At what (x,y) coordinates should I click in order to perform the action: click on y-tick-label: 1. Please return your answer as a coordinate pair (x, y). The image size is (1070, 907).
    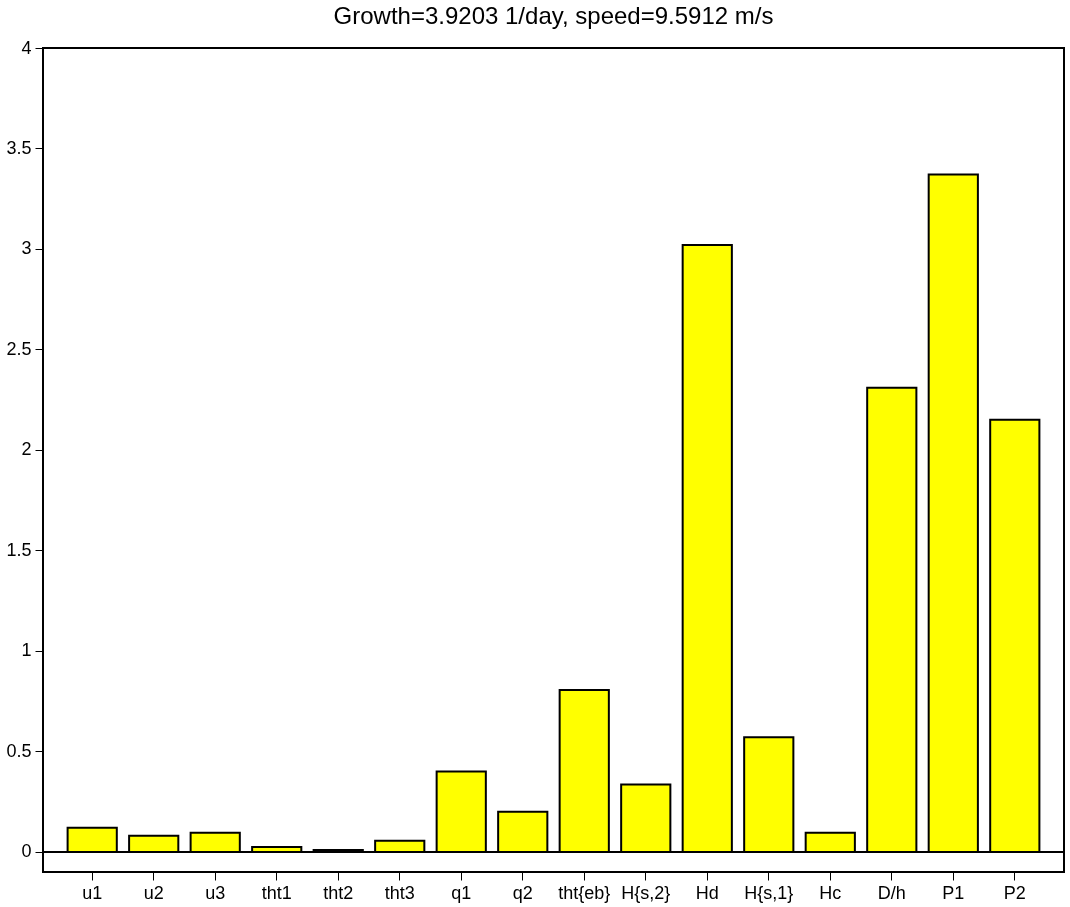
    Looking at the image, I should click on (26, 650).